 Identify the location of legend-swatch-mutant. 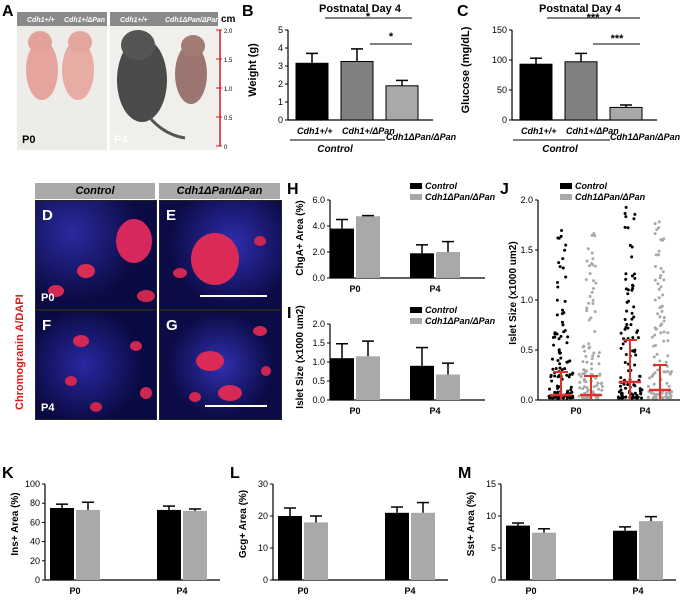
(416, 321).